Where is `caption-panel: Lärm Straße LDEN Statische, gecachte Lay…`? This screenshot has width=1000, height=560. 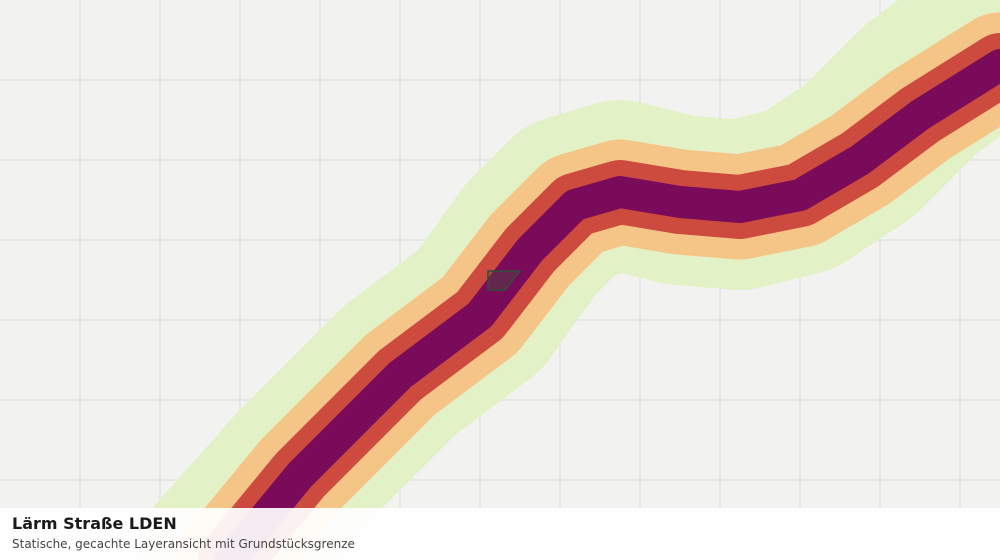 caption-panel: Lärm Straße LDEN Statische, gecachte Lay… is located at coordinates (500, 534).